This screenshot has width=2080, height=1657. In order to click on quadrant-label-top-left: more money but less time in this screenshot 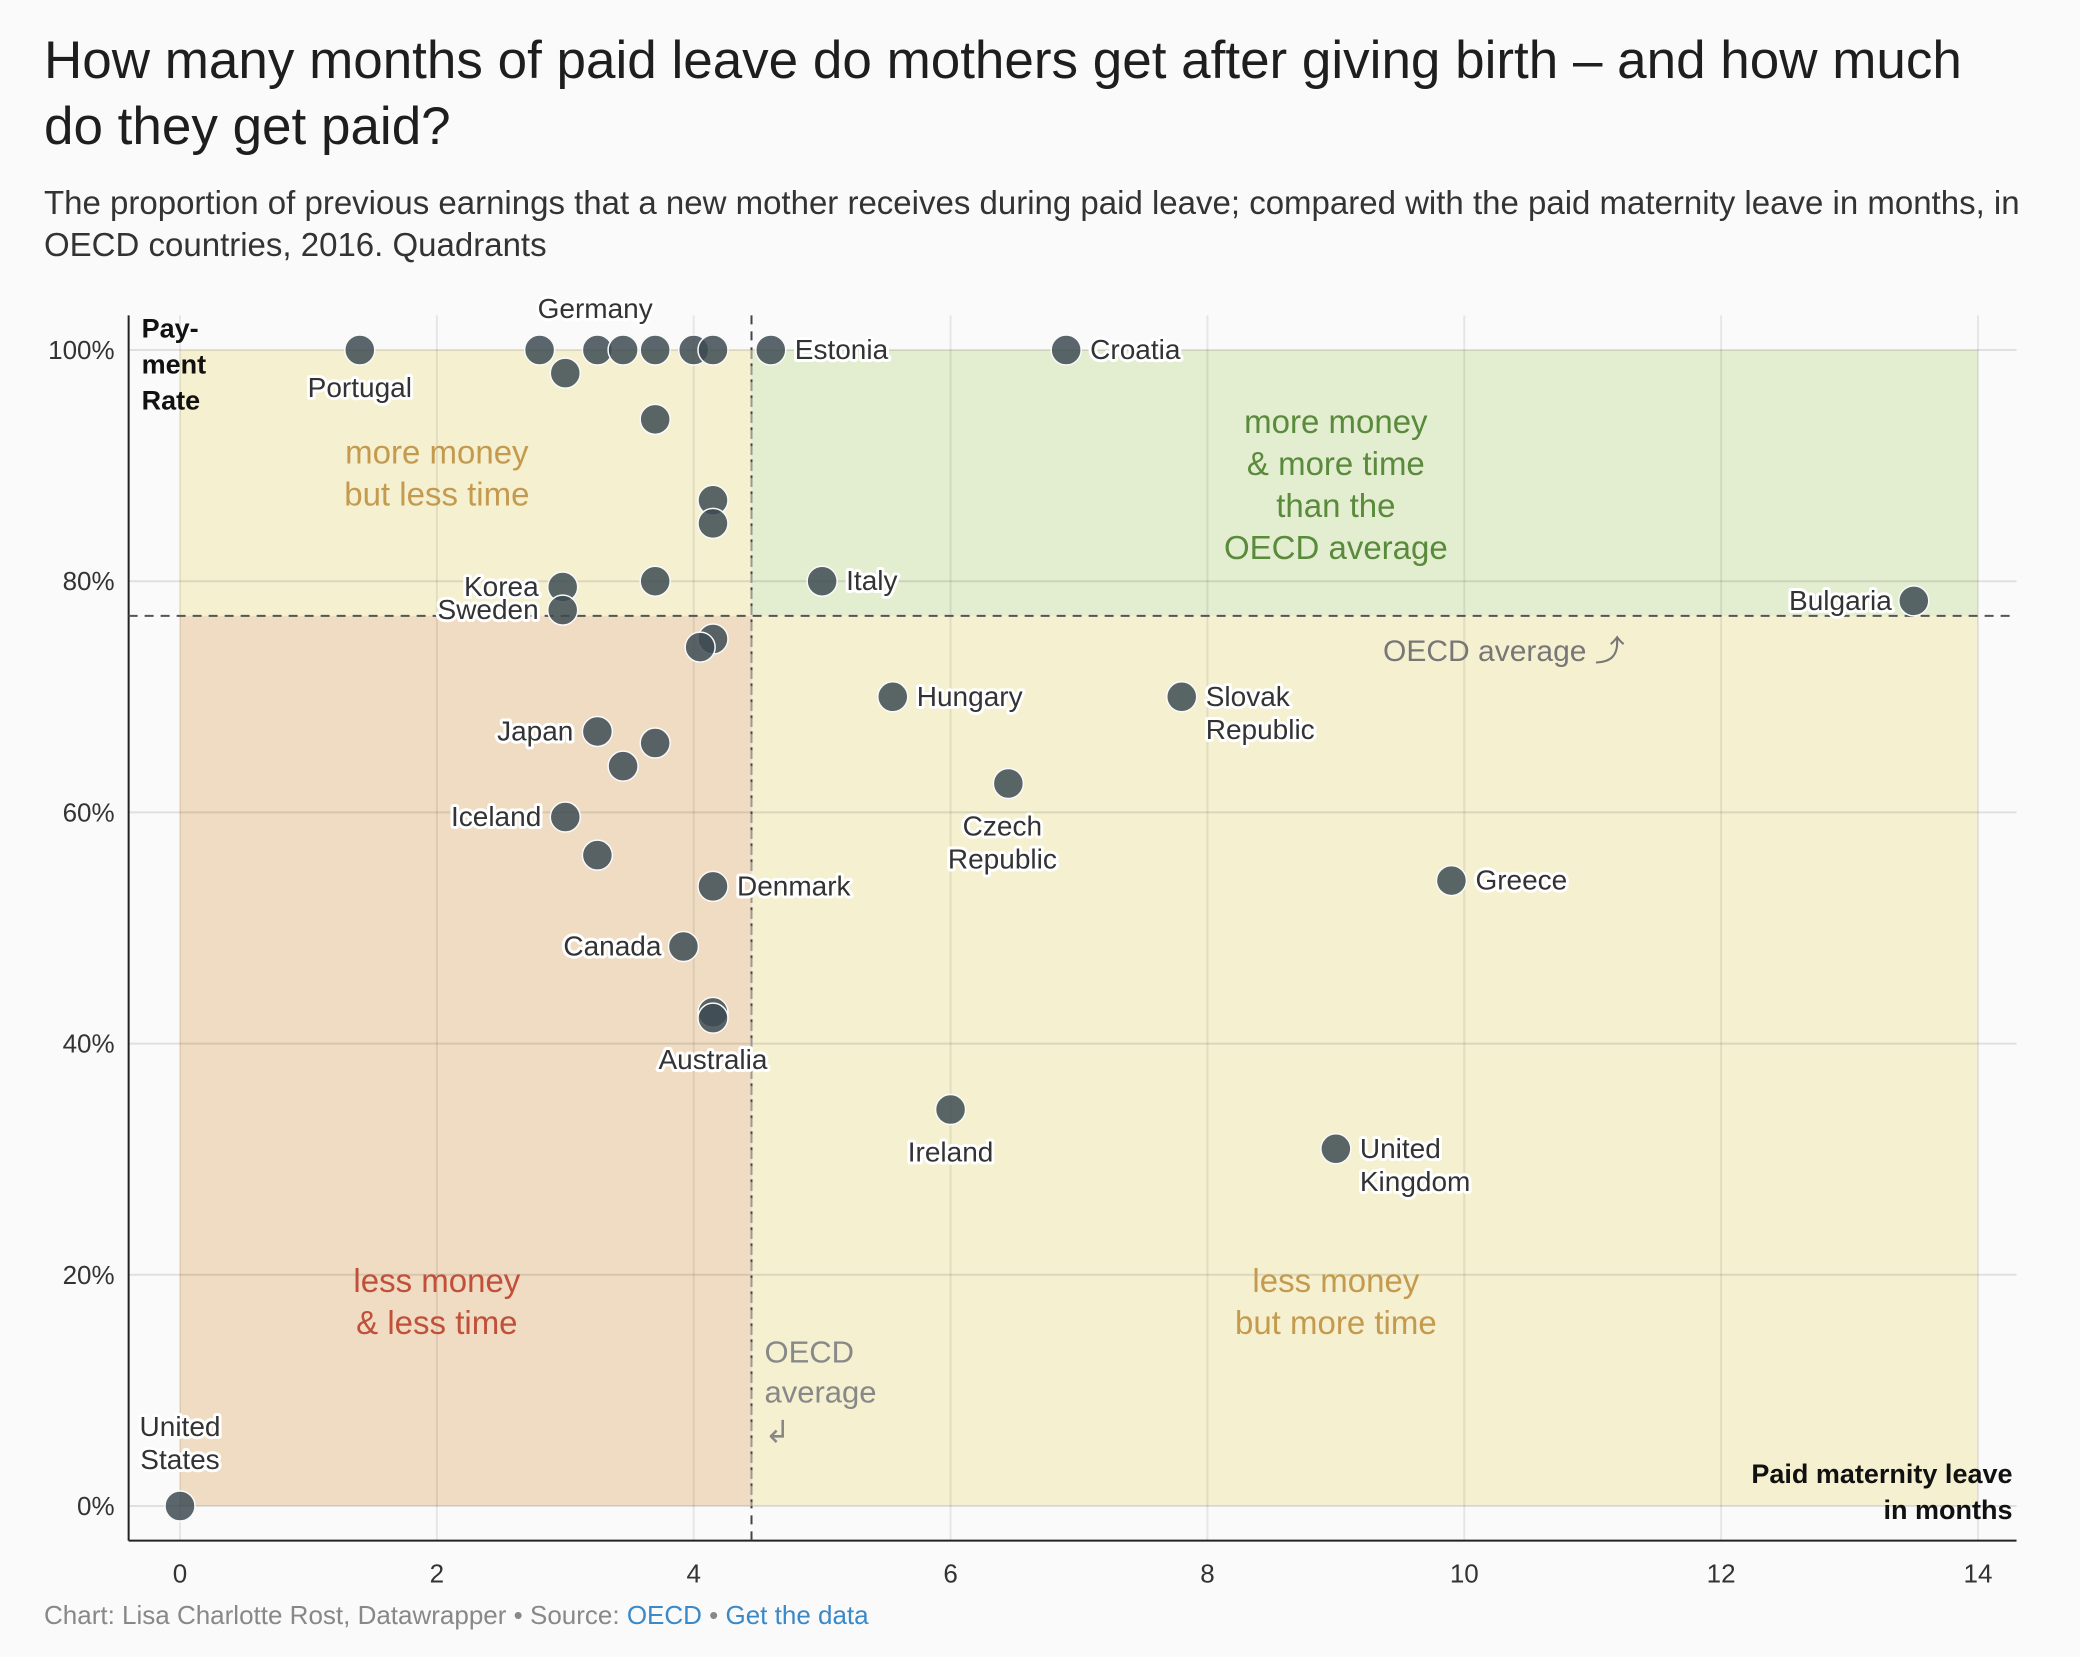, I will do `click(436, 472)`.